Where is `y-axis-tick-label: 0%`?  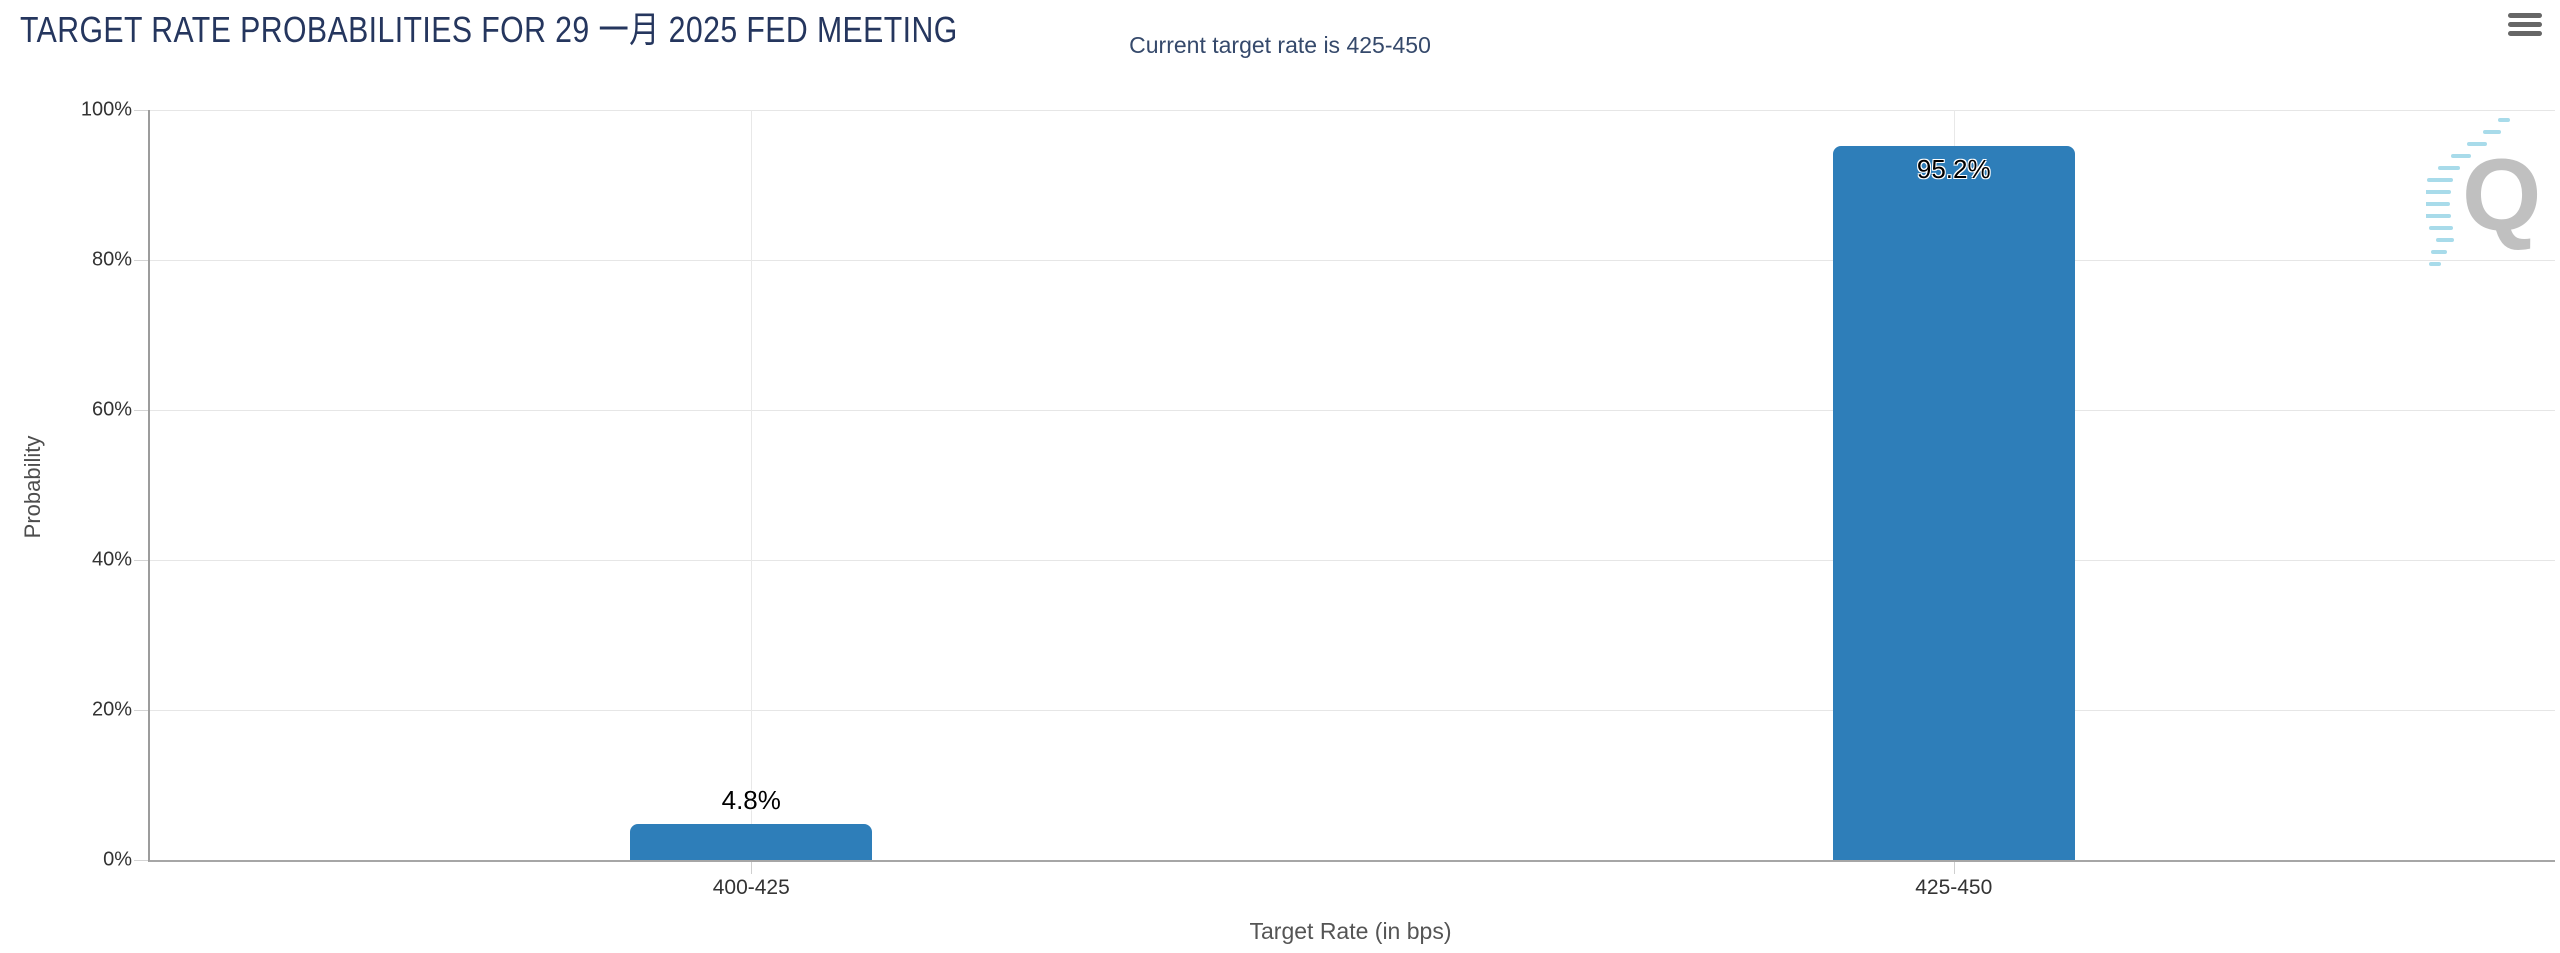
y-axis-tick-label: 0% is located at coordinates (117, 859).